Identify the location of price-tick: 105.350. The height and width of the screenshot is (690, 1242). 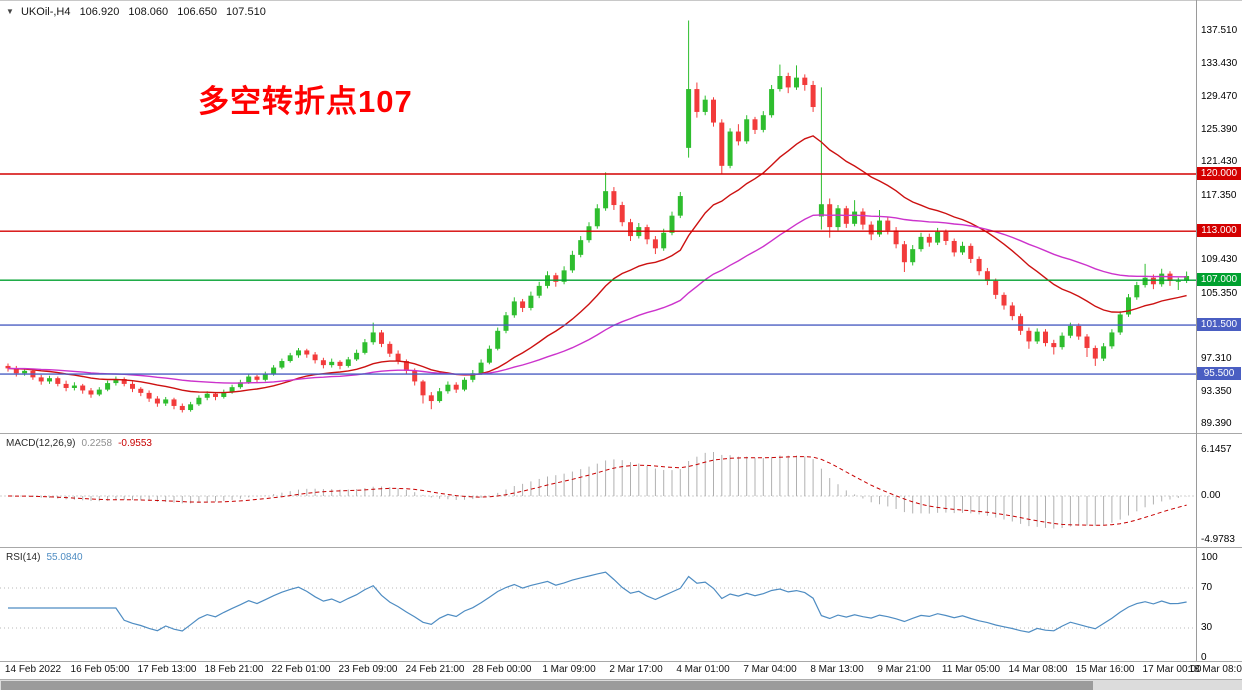
(1219, 293).